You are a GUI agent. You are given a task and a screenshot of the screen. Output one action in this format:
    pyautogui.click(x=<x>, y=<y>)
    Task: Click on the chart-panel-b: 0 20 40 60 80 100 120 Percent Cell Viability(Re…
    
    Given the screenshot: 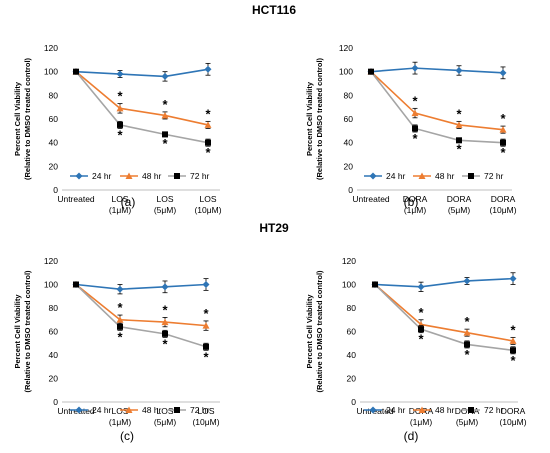 What is the action you would take?
    pyautogui.click(x=411, y=129)
    